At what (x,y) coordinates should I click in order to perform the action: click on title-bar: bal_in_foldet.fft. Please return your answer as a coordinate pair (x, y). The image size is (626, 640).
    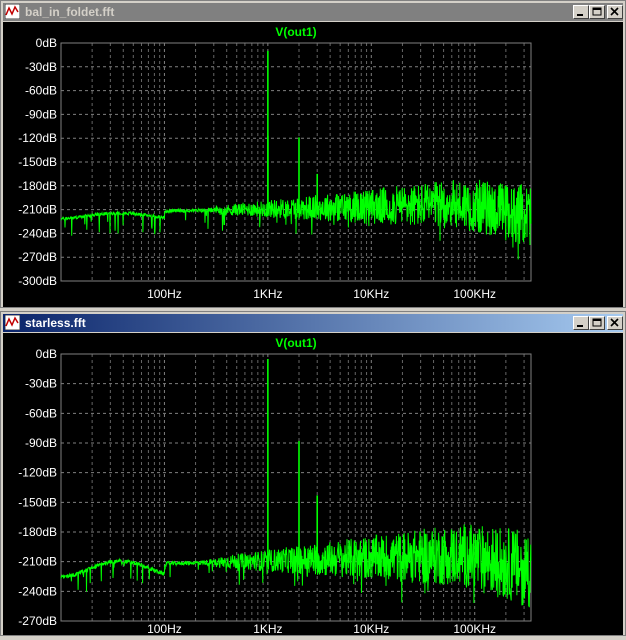
    Looking at the image, I should click on (313, 12).